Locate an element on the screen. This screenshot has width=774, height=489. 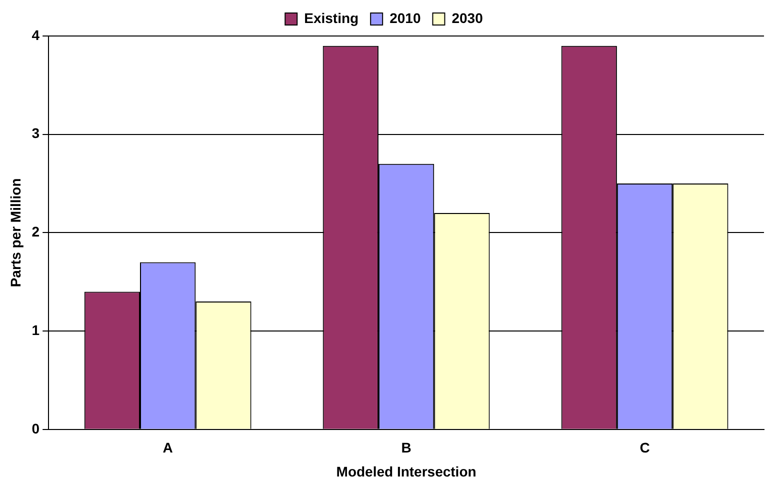
y-tick-label: 2 is located at coordinates (36, 232).